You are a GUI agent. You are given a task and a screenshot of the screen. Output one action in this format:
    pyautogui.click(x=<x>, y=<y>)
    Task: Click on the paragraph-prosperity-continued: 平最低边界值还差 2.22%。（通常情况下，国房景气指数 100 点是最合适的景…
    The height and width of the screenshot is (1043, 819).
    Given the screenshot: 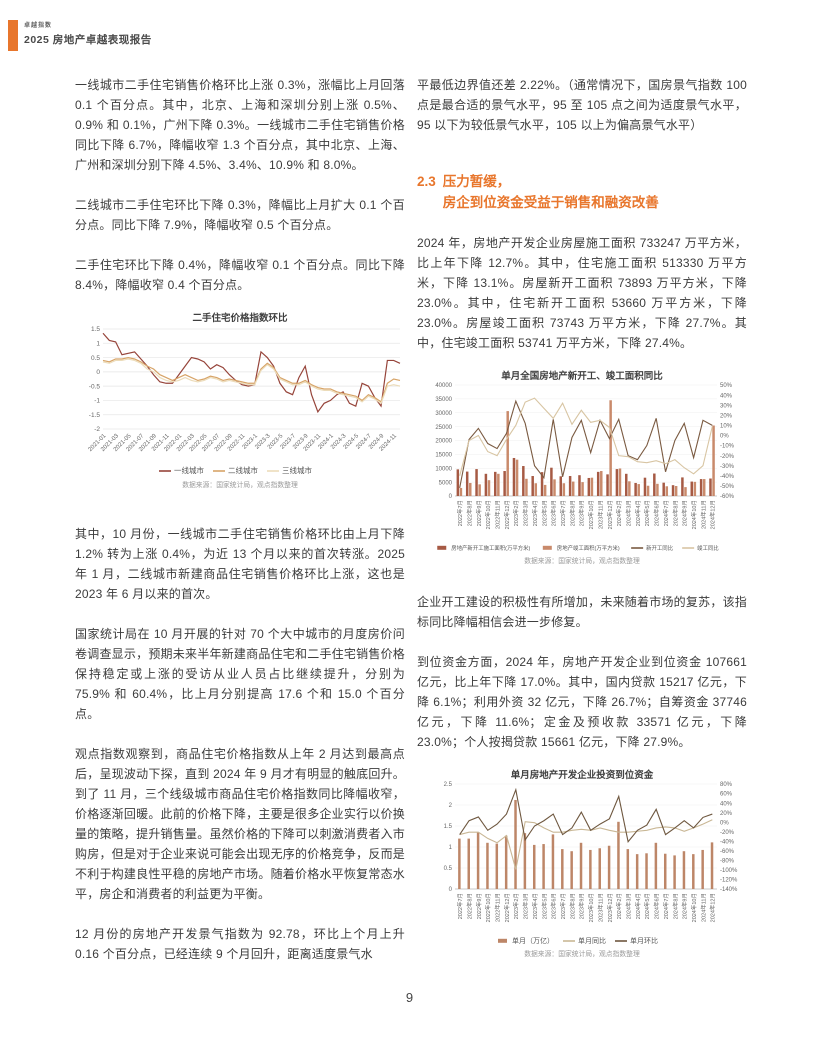 What is the action you would take?
    pyautogui.click(x=582, y=105)
    